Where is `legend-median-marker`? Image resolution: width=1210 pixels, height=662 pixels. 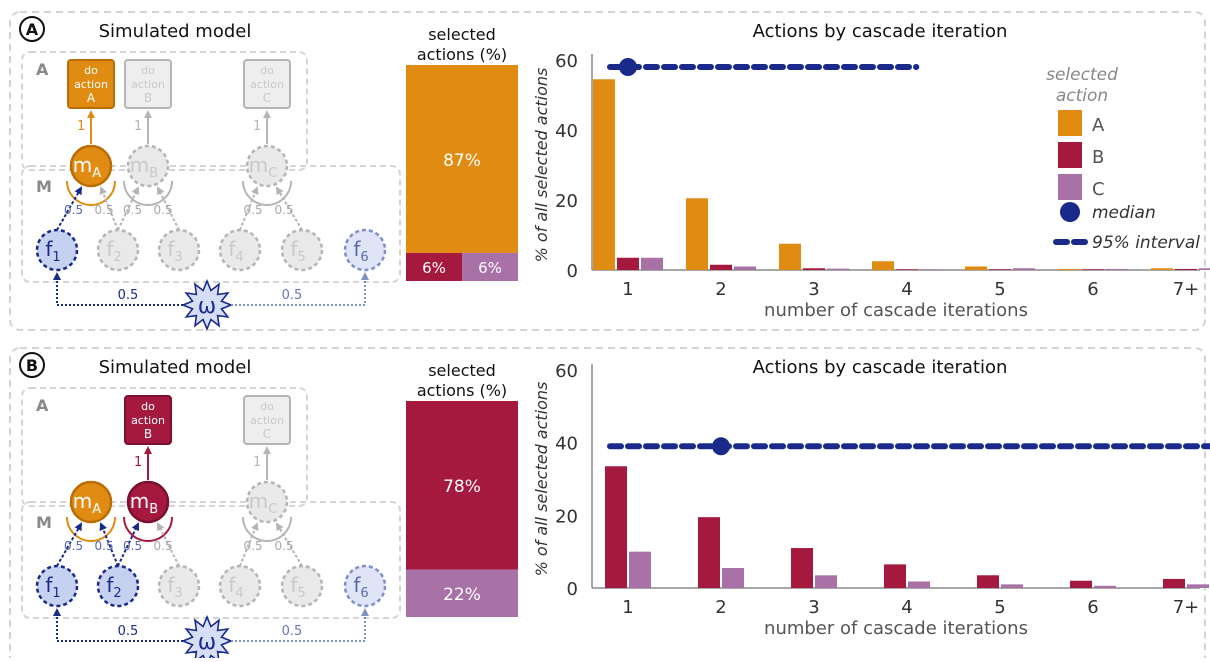 legend-median-marker is located at coordinates (1070, 212).